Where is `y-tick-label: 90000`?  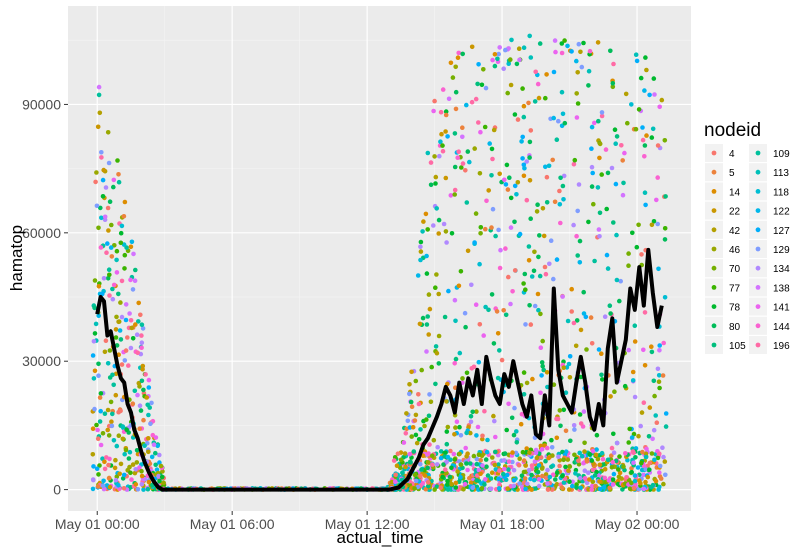
y-tick-label: 90000 is located at coordinates (41, 104).